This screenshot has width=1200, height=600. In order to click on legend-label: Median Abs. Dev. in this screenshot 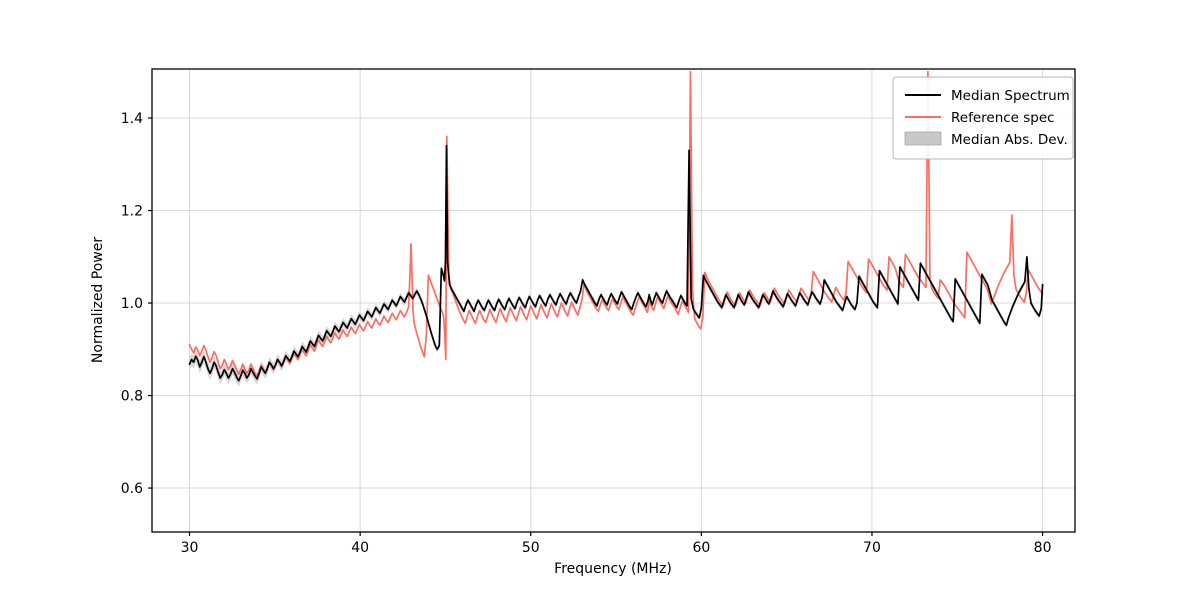, I will do `click(1009, 140)`.